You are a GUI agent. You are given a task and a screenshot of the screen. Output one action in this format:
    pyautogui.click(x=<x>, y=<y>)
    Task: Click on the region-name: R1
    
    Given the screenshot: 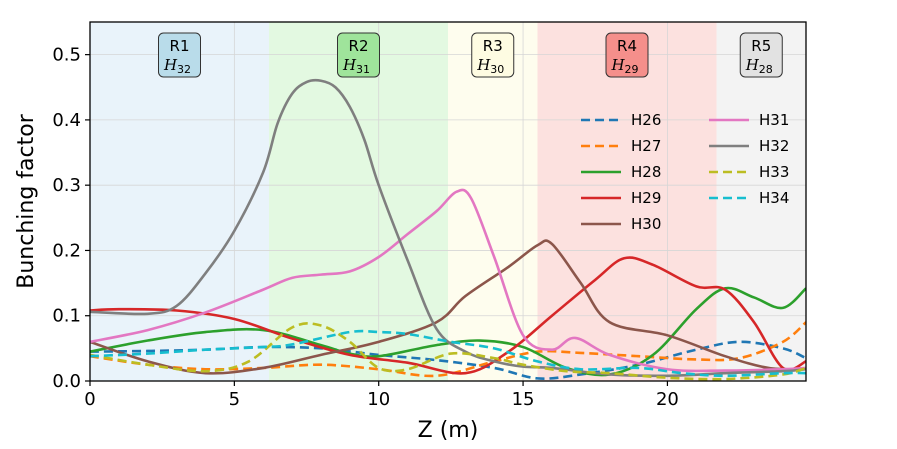 What is the action you would take?
    pyautogui.click(x=180, y=46)
    